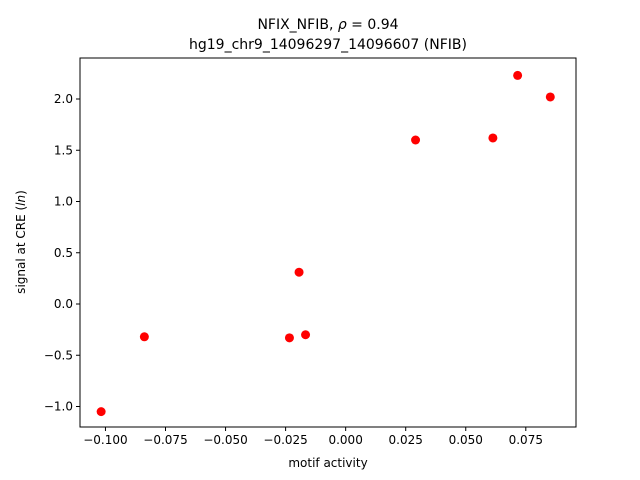  What do you see at coordinates (327, 25) in the screenshot?
I see `chart-title-line1: NFIX_NFIB, ρ = 0.94` at bounding box center [327, 25].